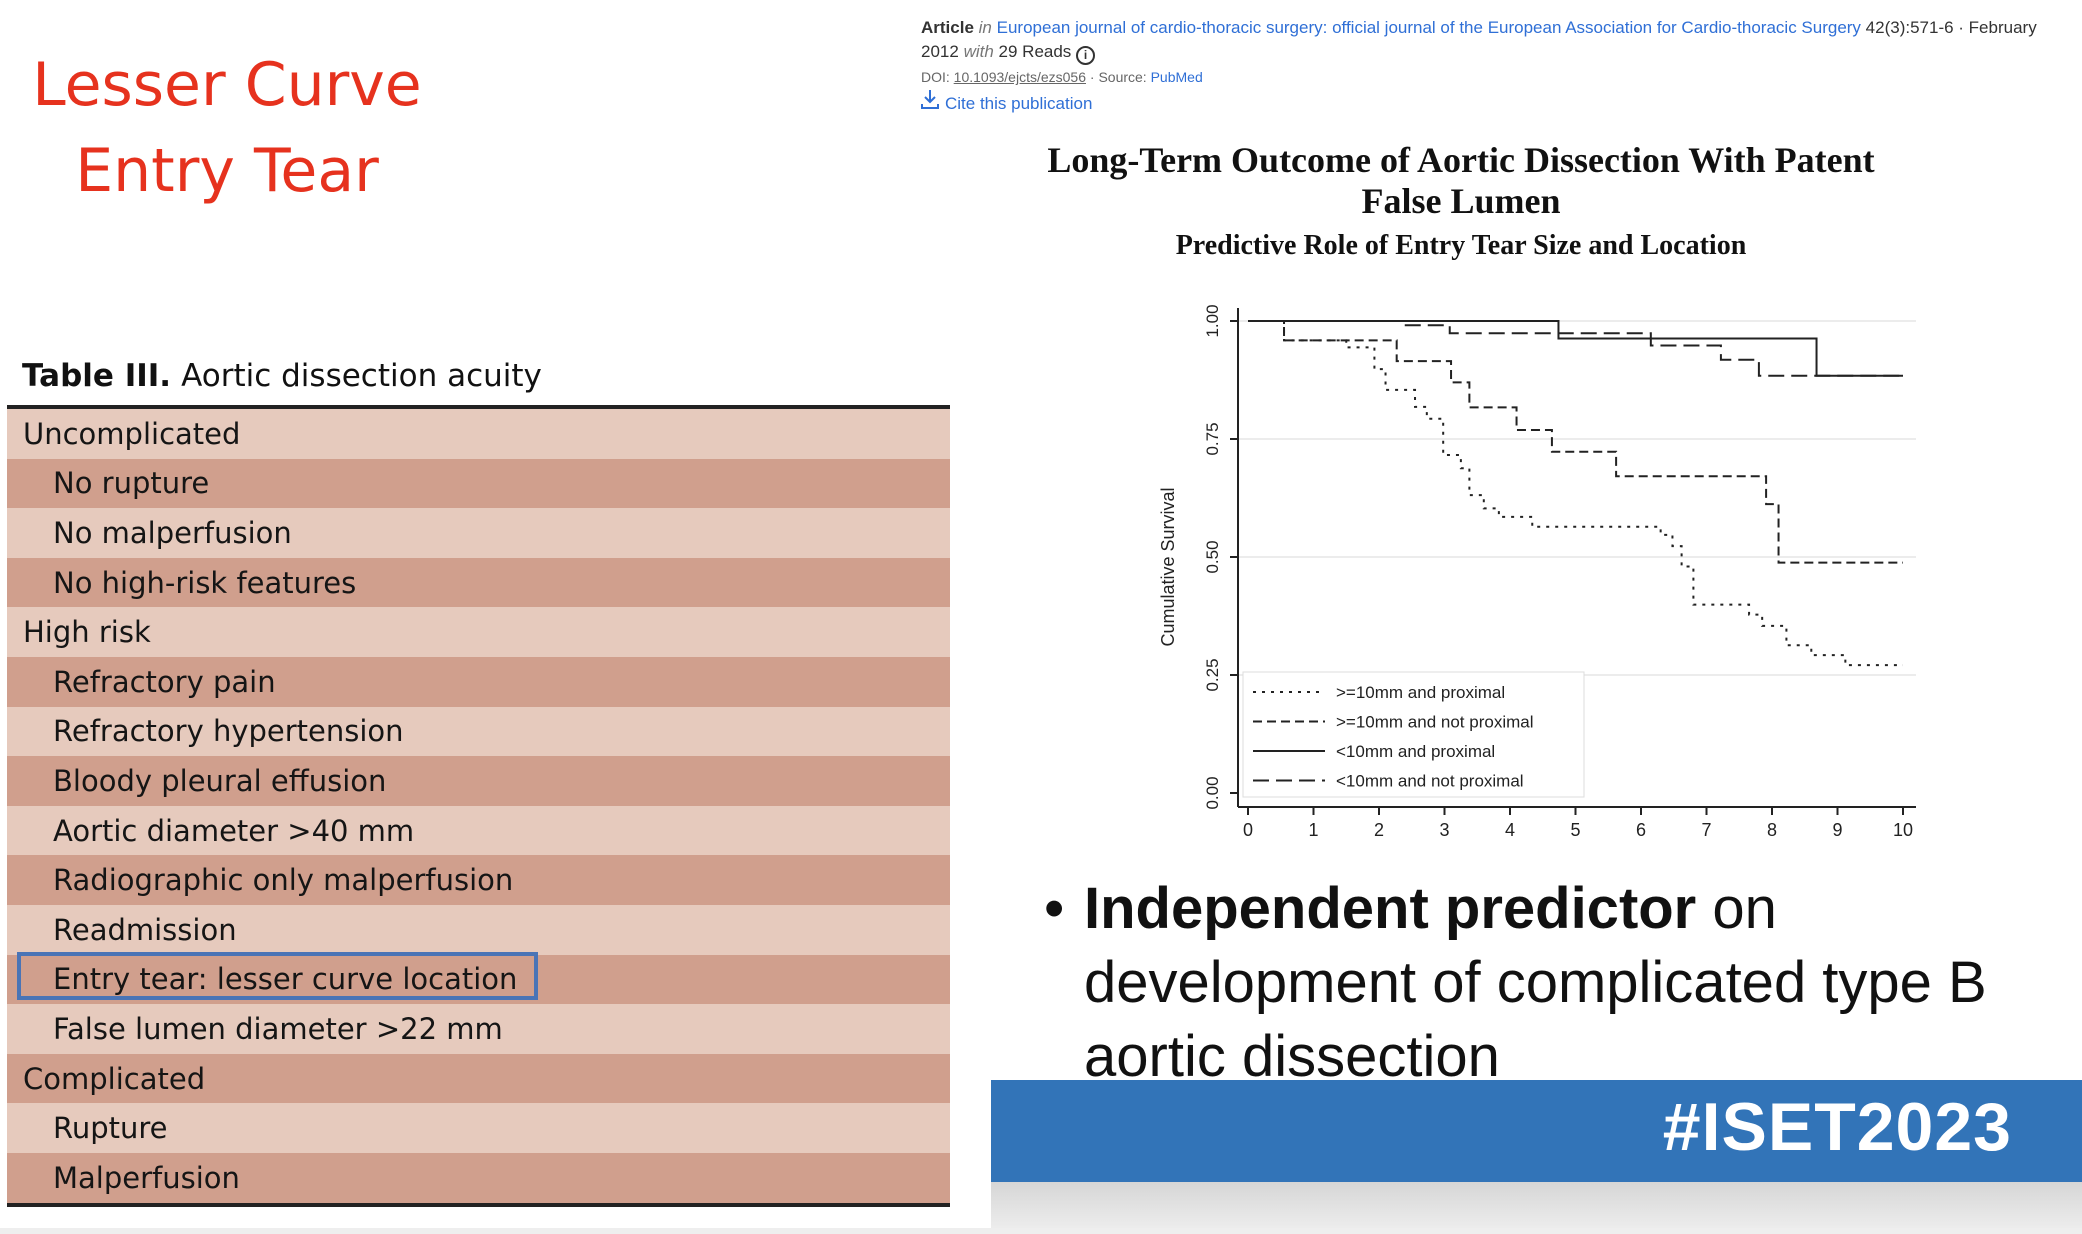  Describe the element at coordinates (985, 27) in the screenshot. I see `article-in: in` at that location.